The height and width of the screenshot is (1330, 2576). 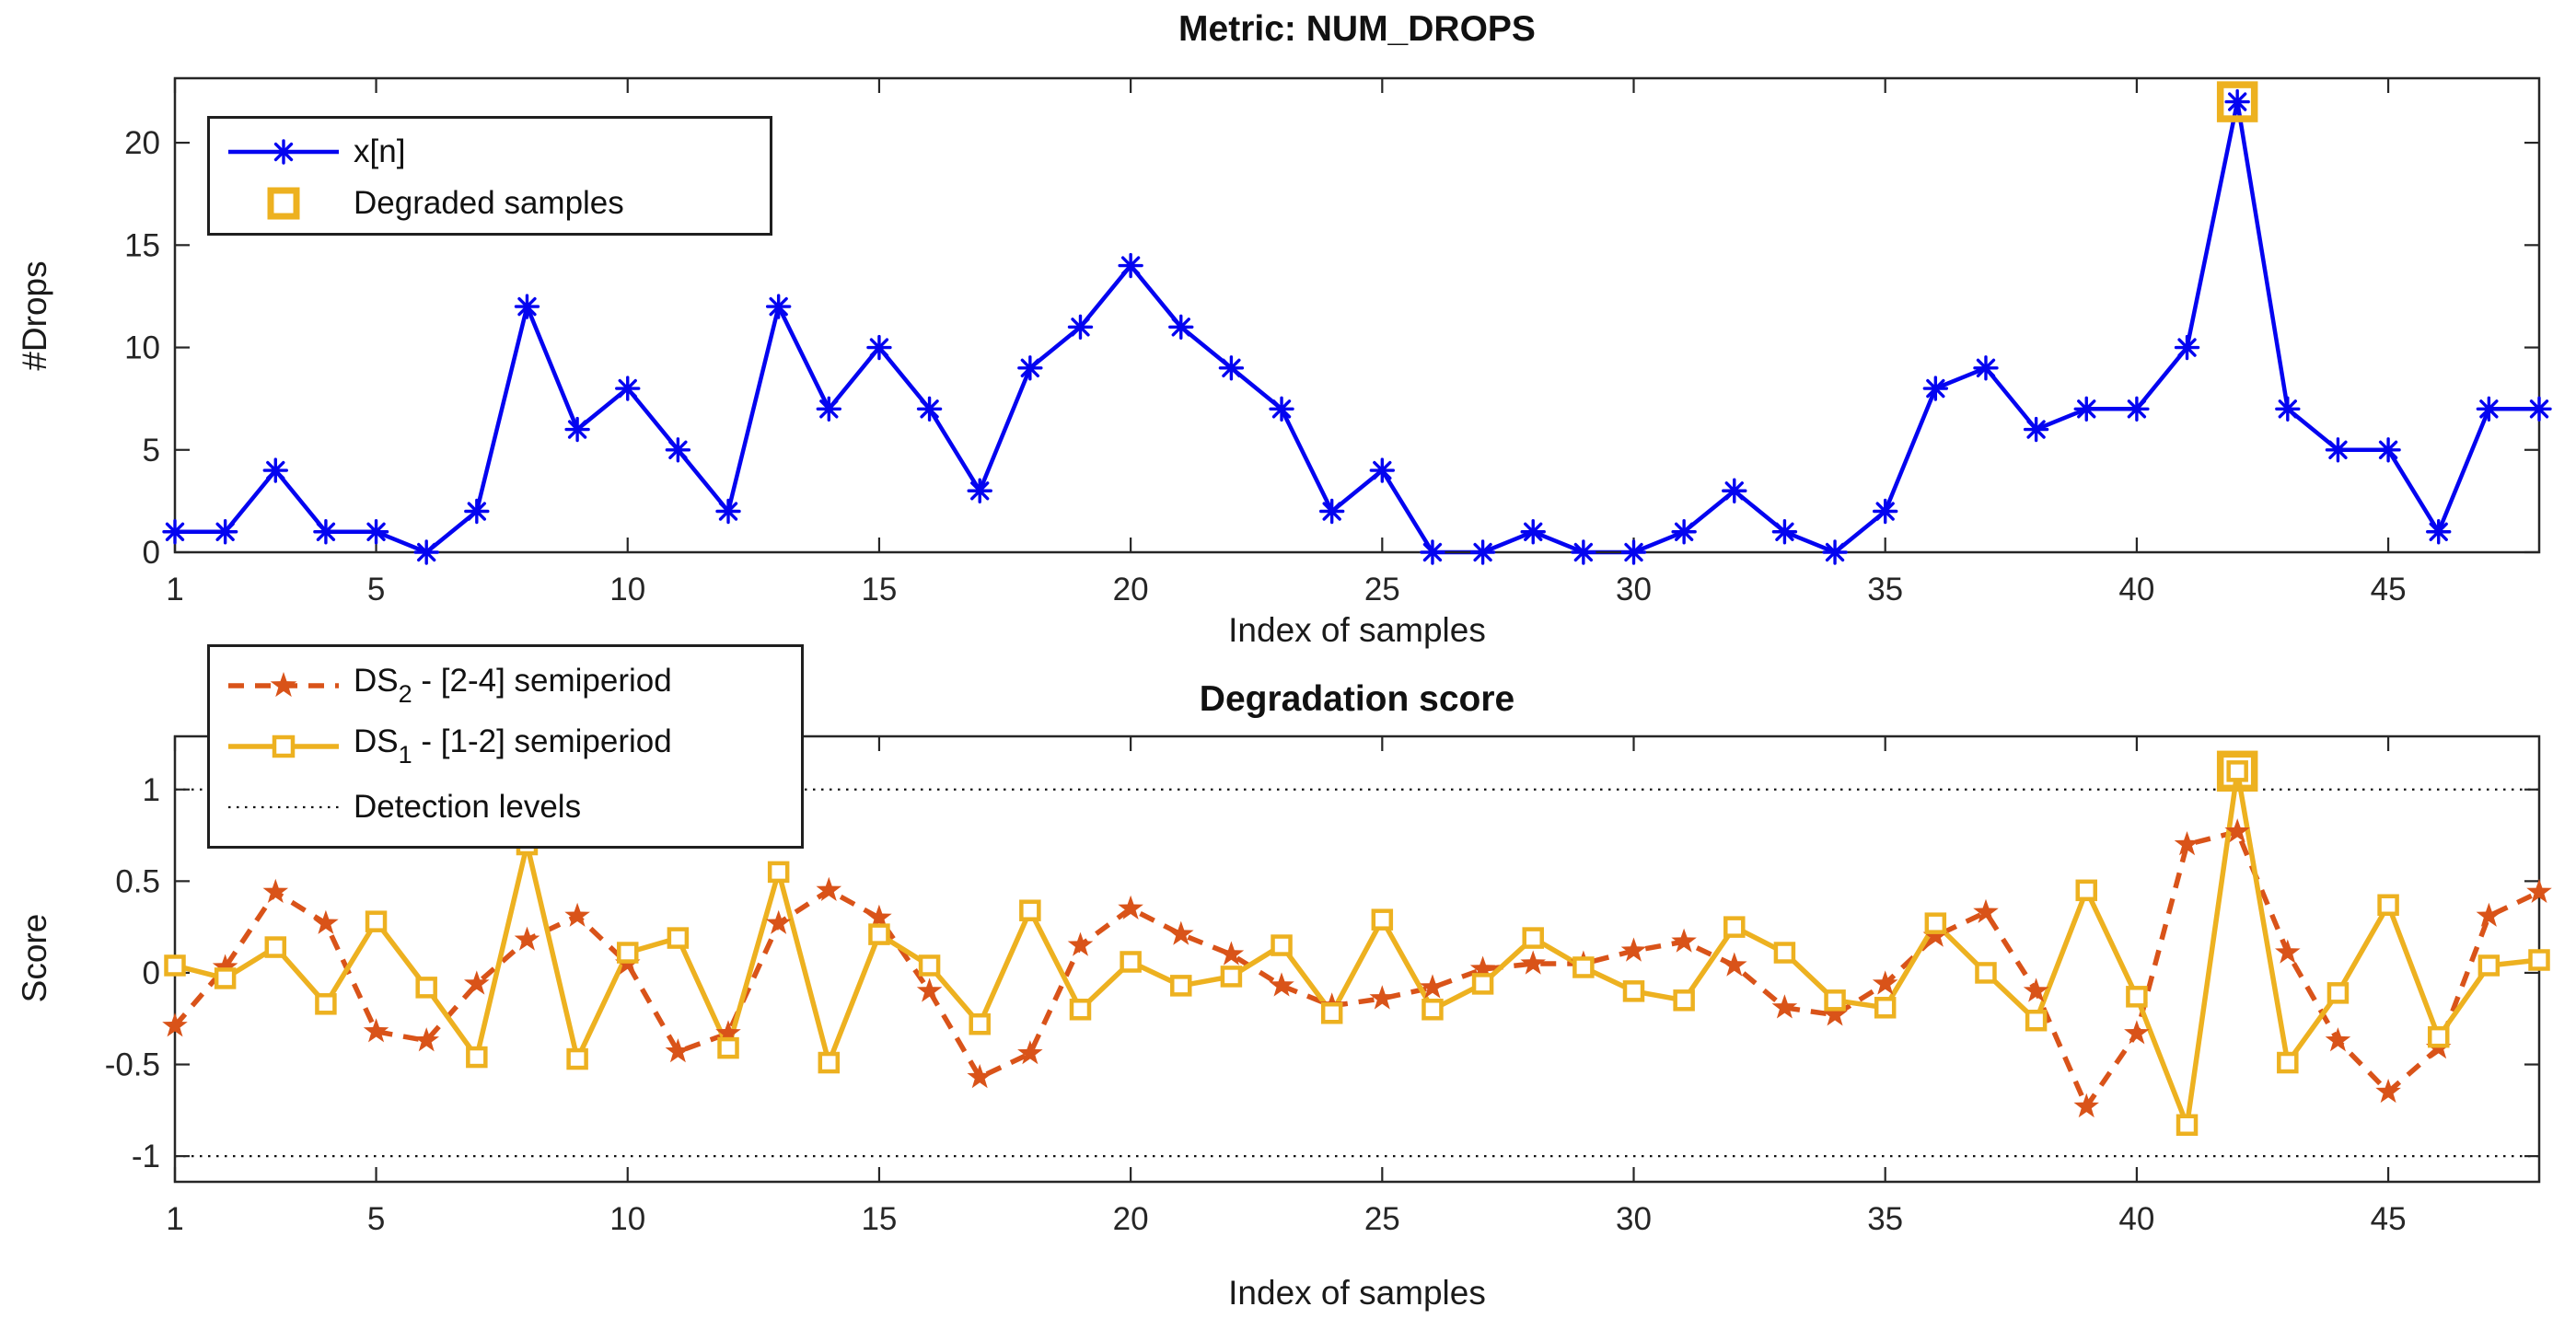 I want to click on top-x-axis-label: Index of samples, so click(x=1357, y=630).